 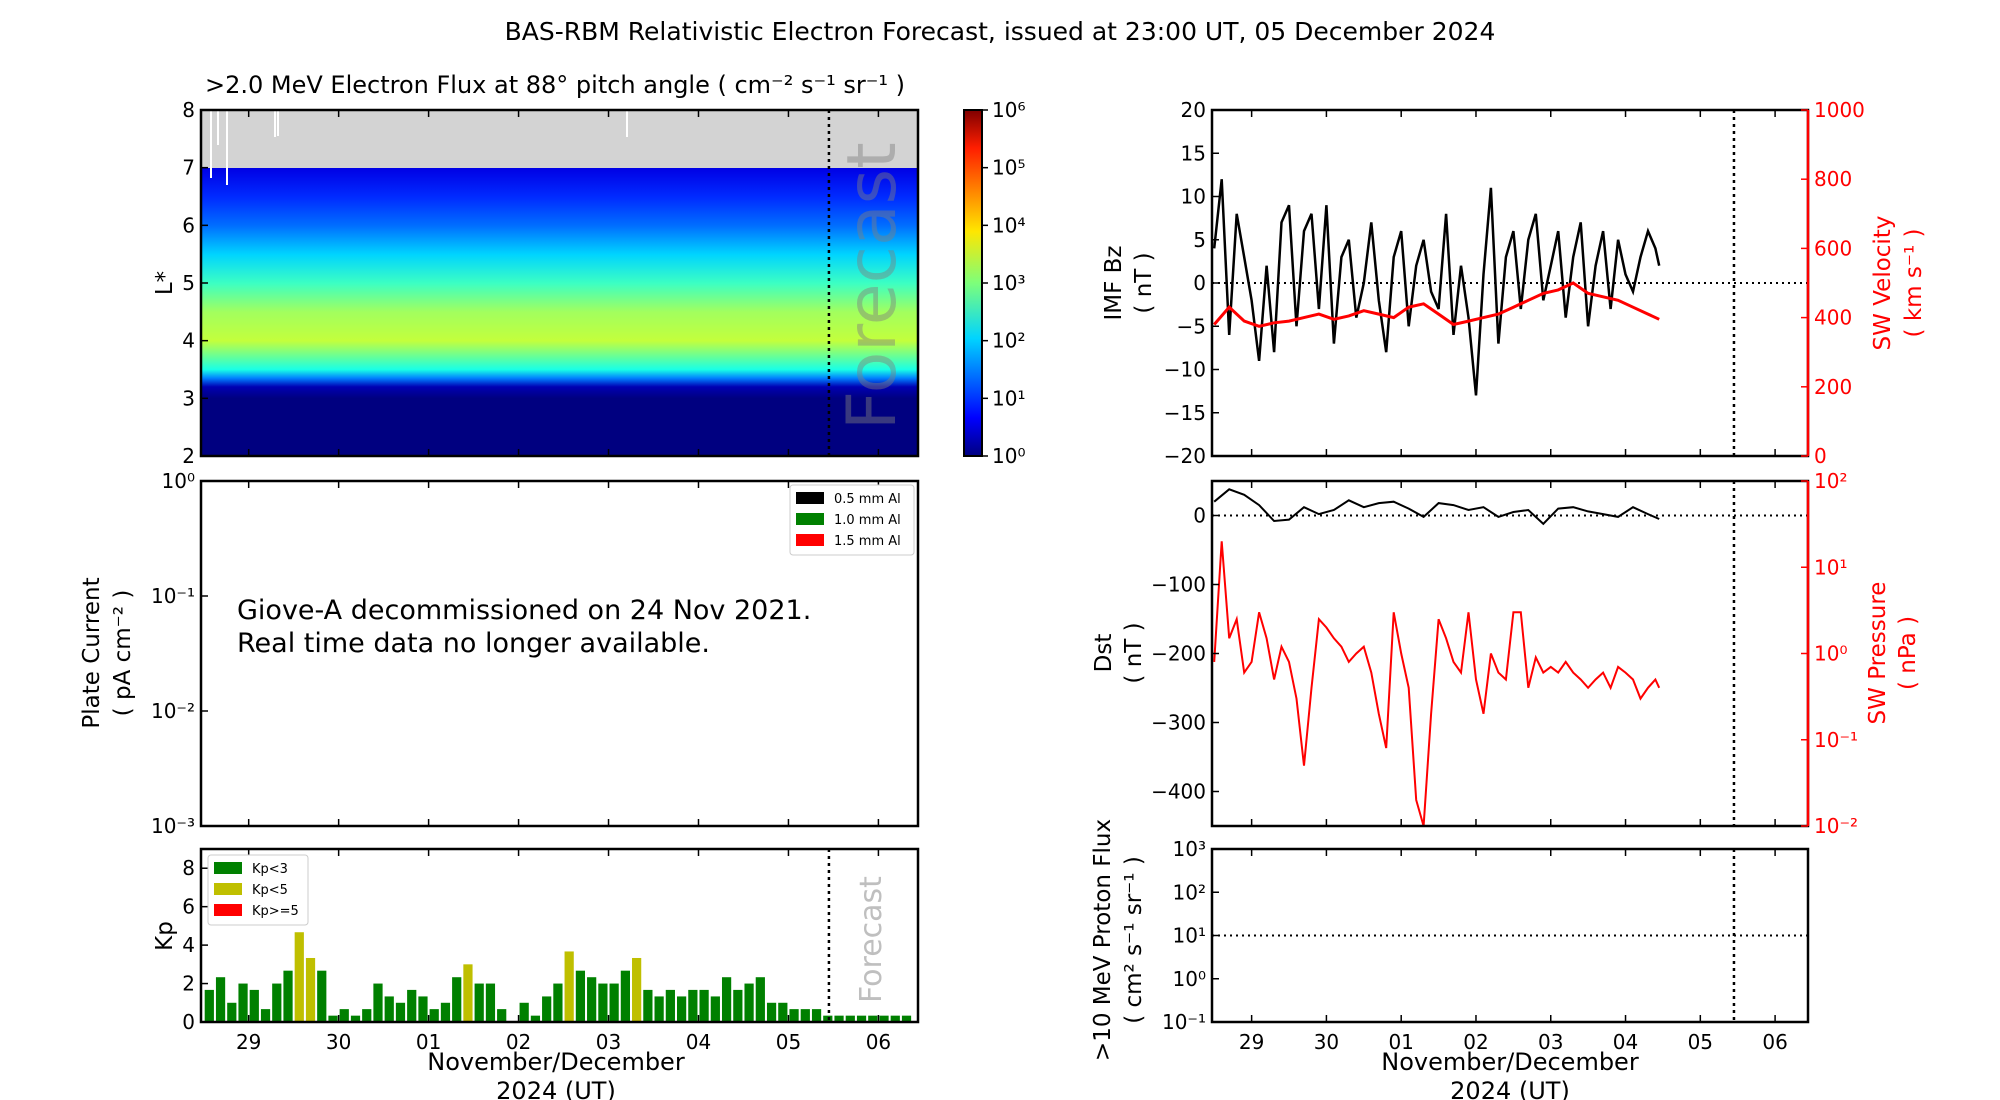 I want to click on kp-bars, so click(x=558, y=977).